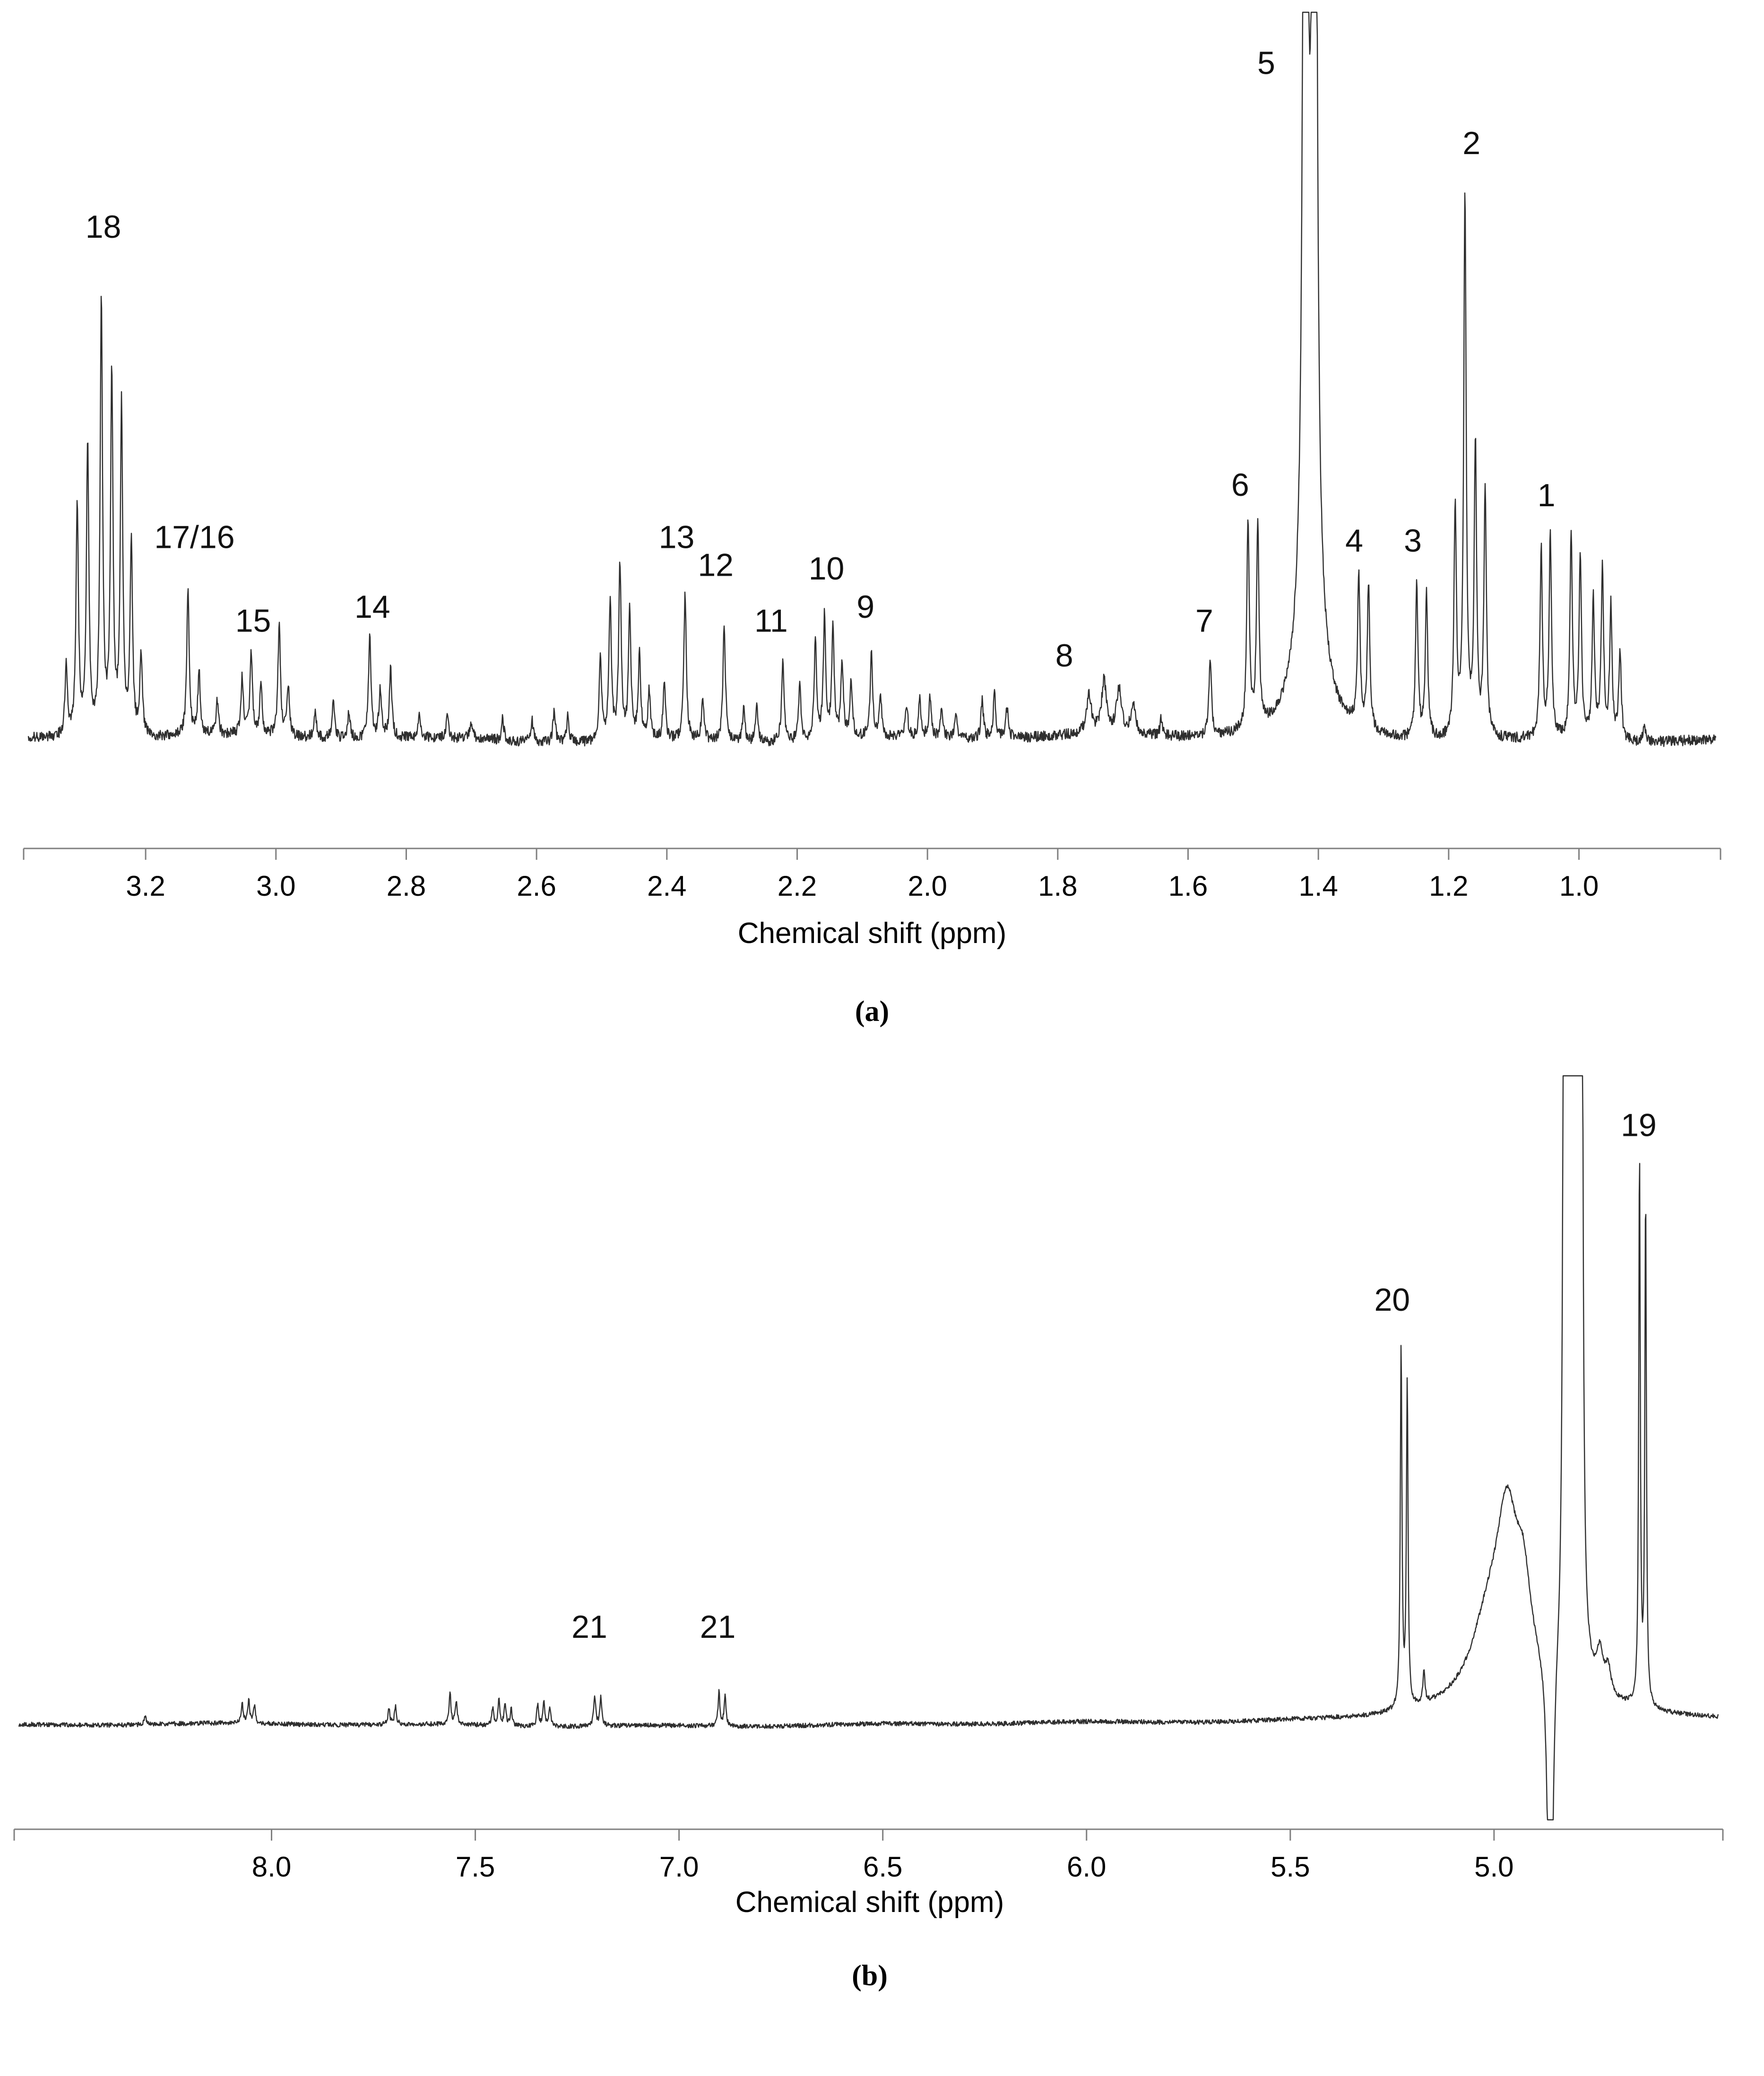  Describe the element at coordinates (827, 569) in the screenshot. I see `peak-label-10: 10` at that location.